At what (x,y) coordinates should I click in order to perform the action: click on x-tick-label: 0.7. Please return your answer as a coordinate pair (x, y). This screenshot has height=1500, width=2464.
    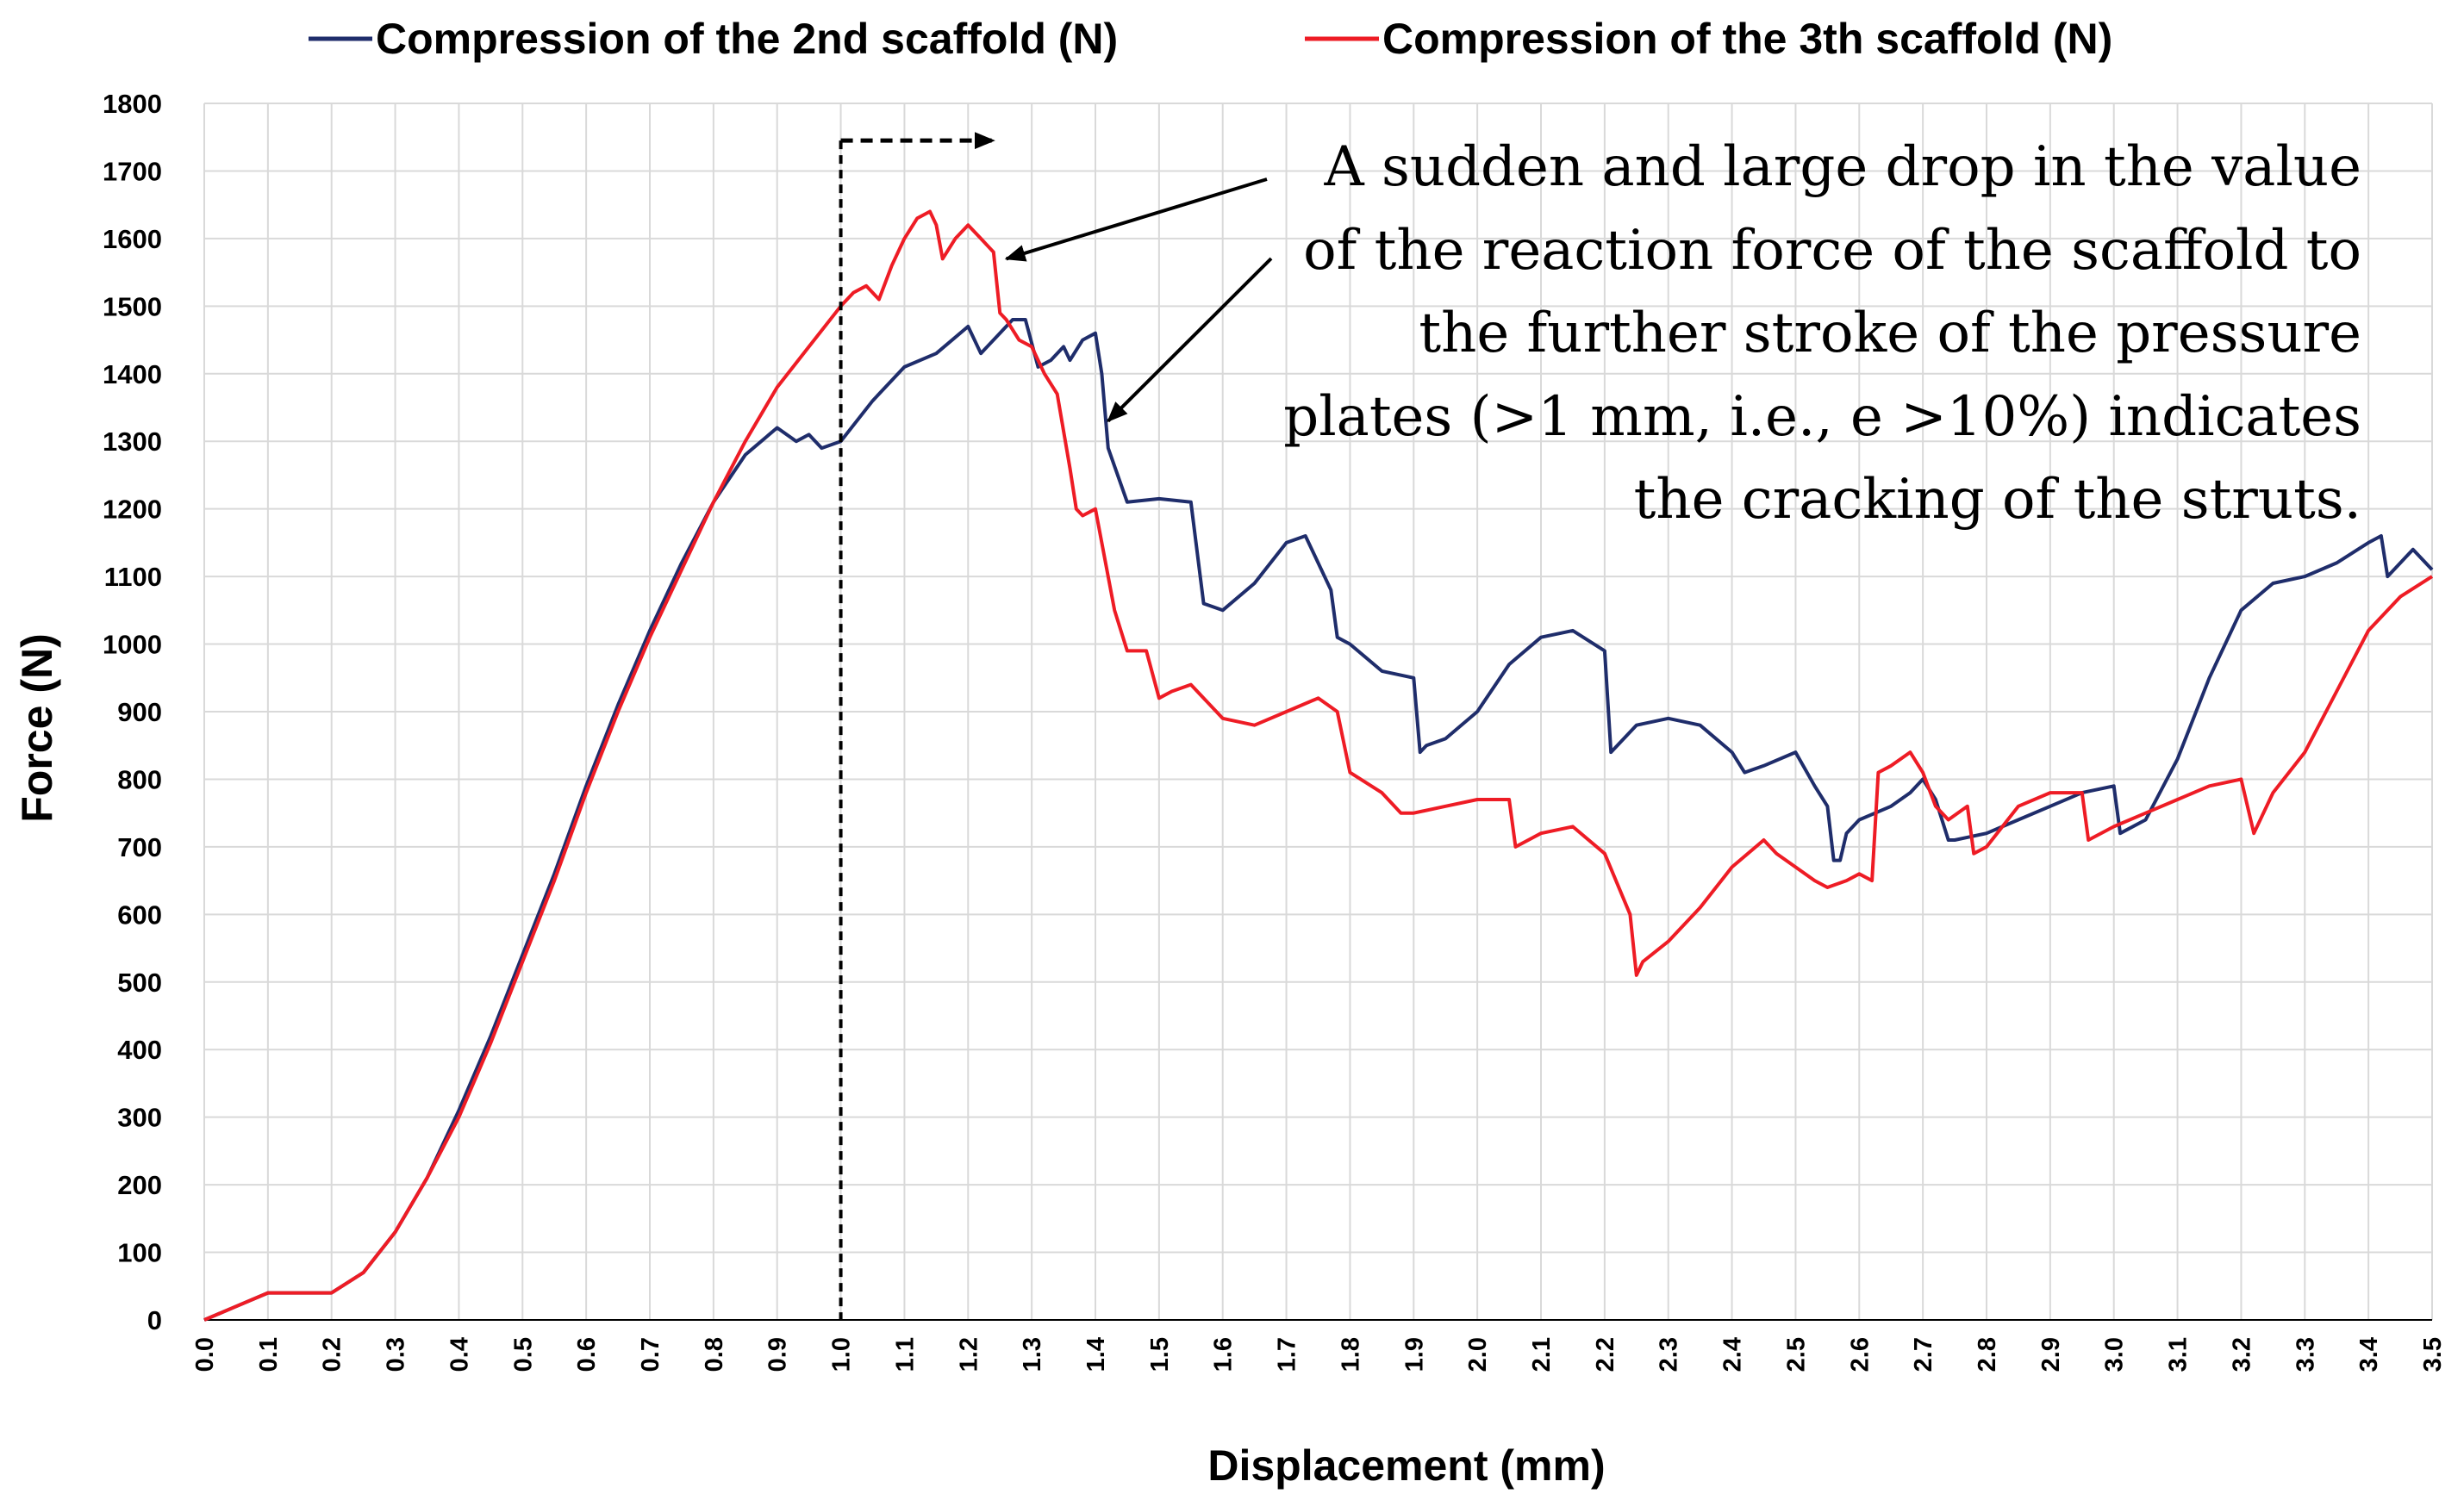
    Looking at the image, I should click on (650, 1354).